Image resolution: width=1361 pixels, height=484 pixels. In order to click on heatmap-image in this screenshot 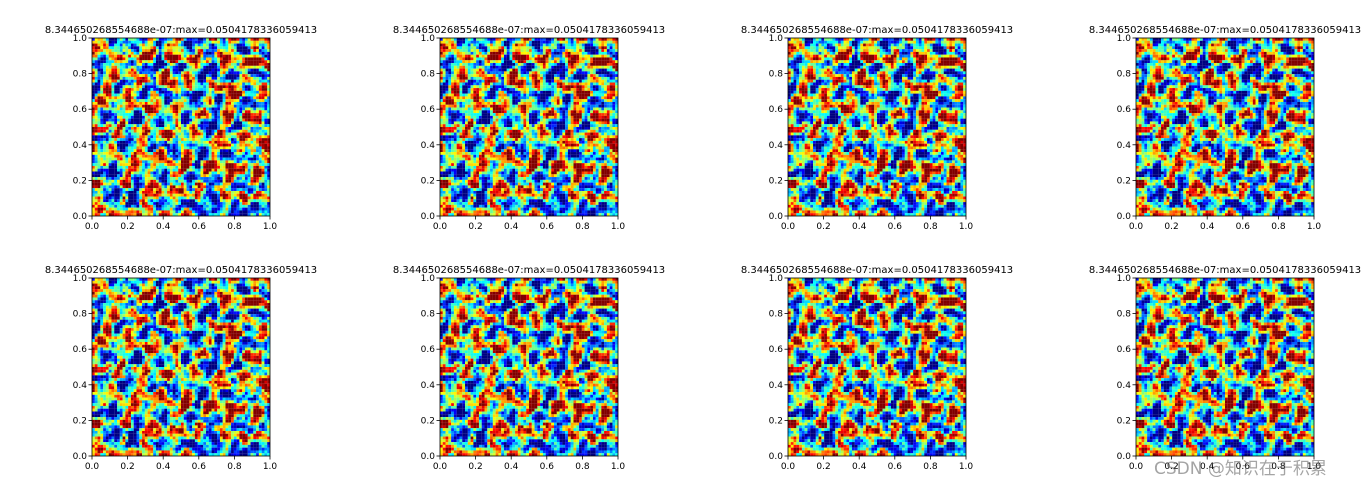, I will do `click(529, 127)`.